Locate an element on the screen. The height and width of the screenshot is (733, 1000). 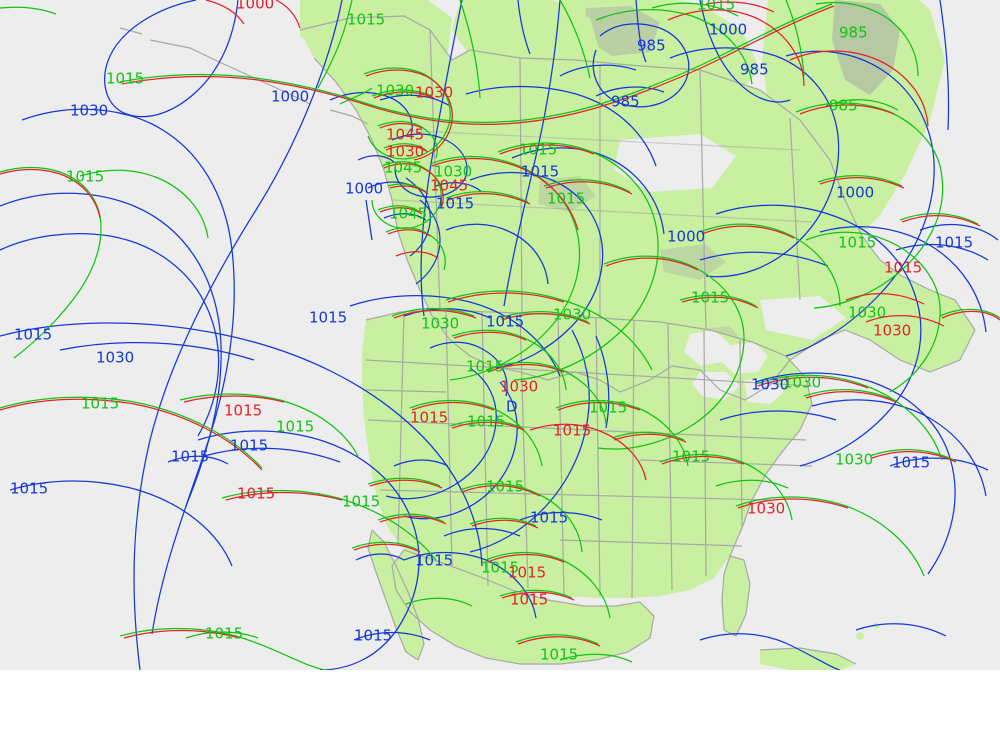
low-pressure-symbol: D is located at coordinates (512, 407).